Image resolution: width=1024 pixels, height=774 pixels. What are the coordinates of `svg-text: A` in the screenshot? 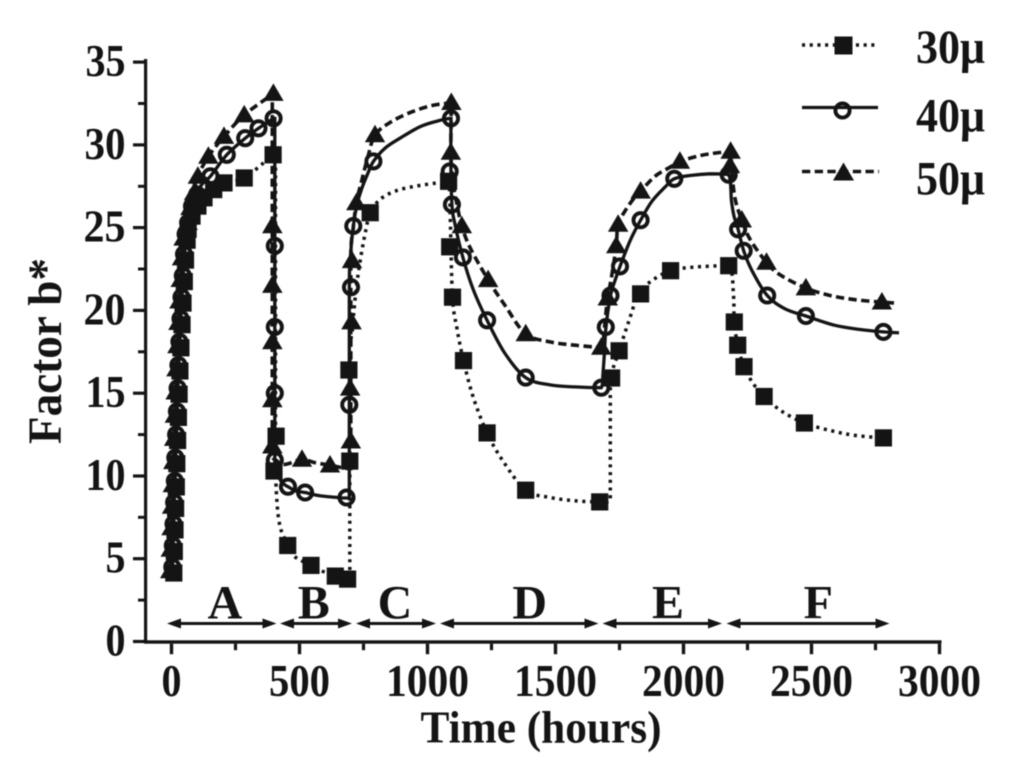 It's located at (225, 603).